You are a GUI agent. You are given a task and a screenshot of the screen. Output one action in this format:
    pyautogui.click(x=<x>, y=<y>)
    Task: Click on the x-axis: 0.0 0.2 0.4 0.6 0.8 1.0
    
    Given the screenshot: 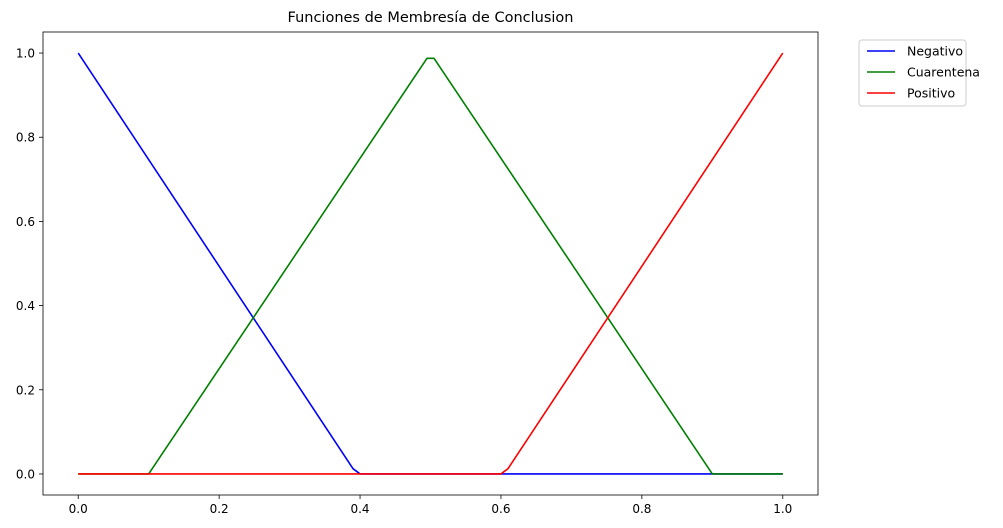 What is the action you would take?
    pyautogui.click(x=430, y=505)
    